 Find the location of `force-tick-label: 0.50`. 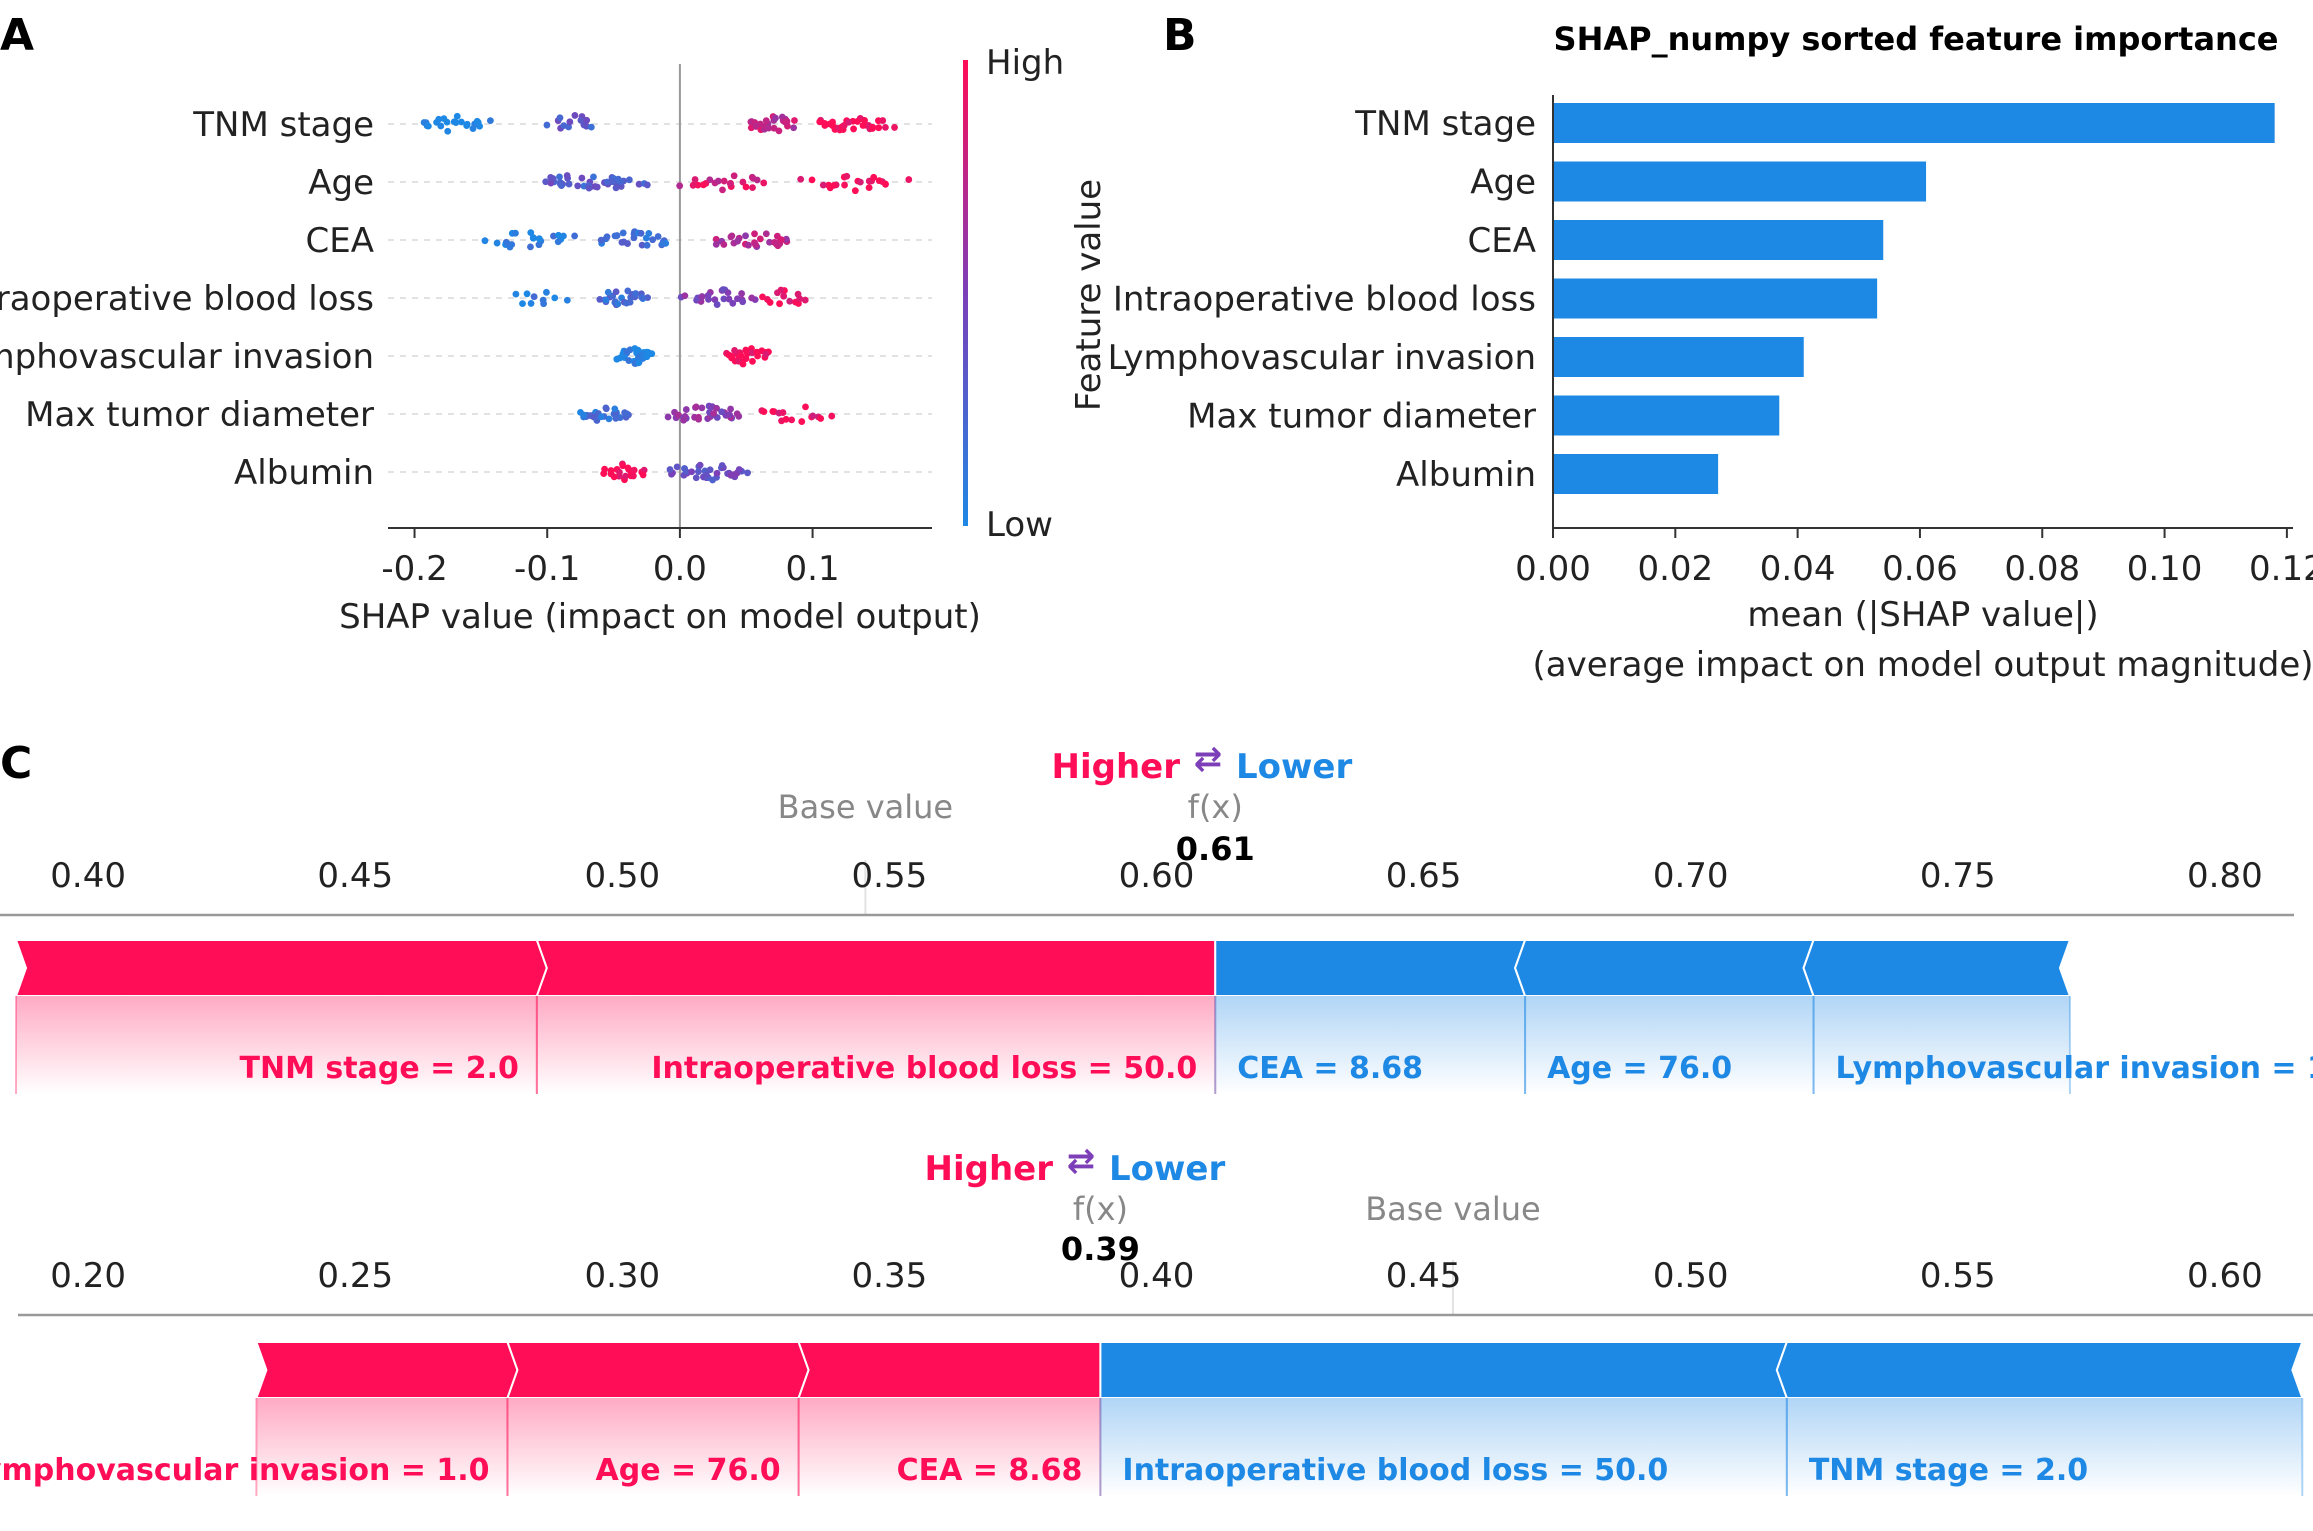

force-tick-label: 0.50 is located at coordinates (1691, 1276).